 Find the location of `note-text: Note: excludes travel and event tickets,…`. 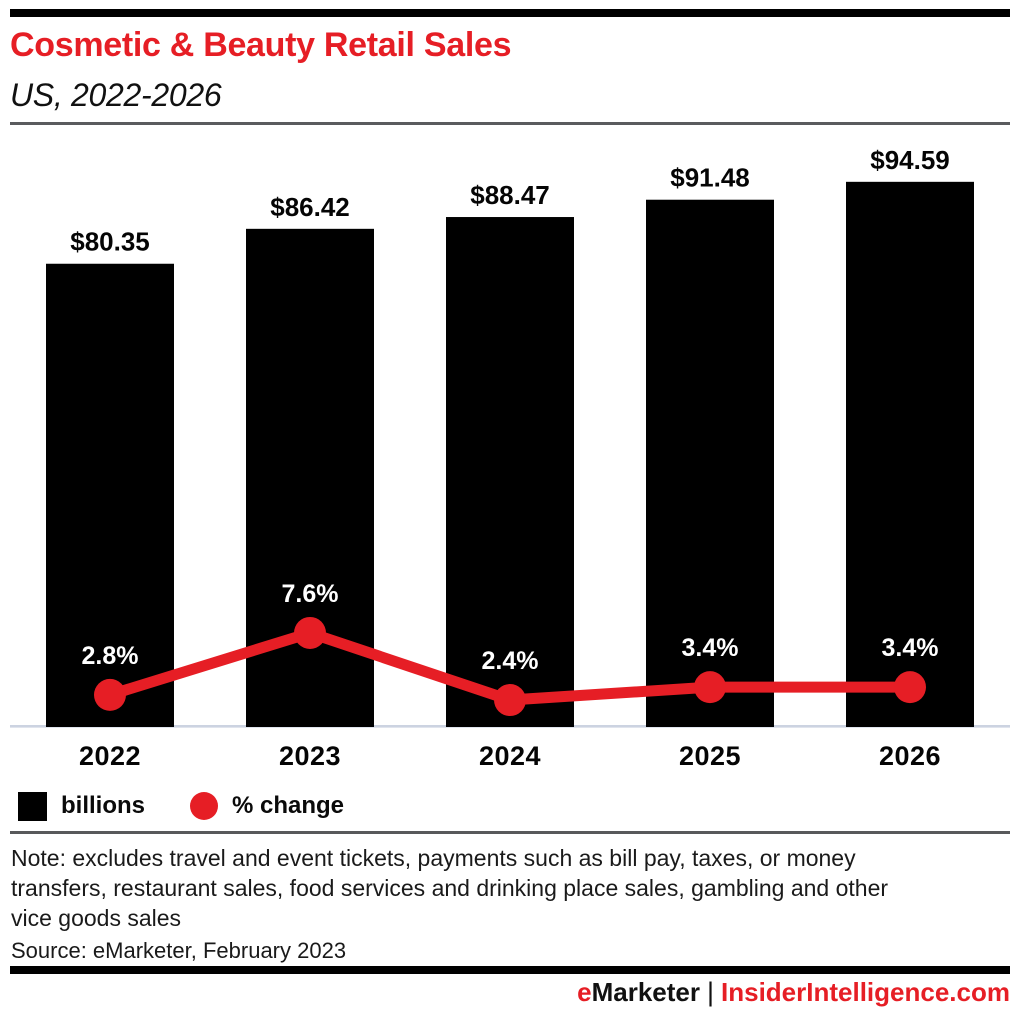

note-text: Note: excludes travel and event tickets,… is located at coordinates (449, 888).